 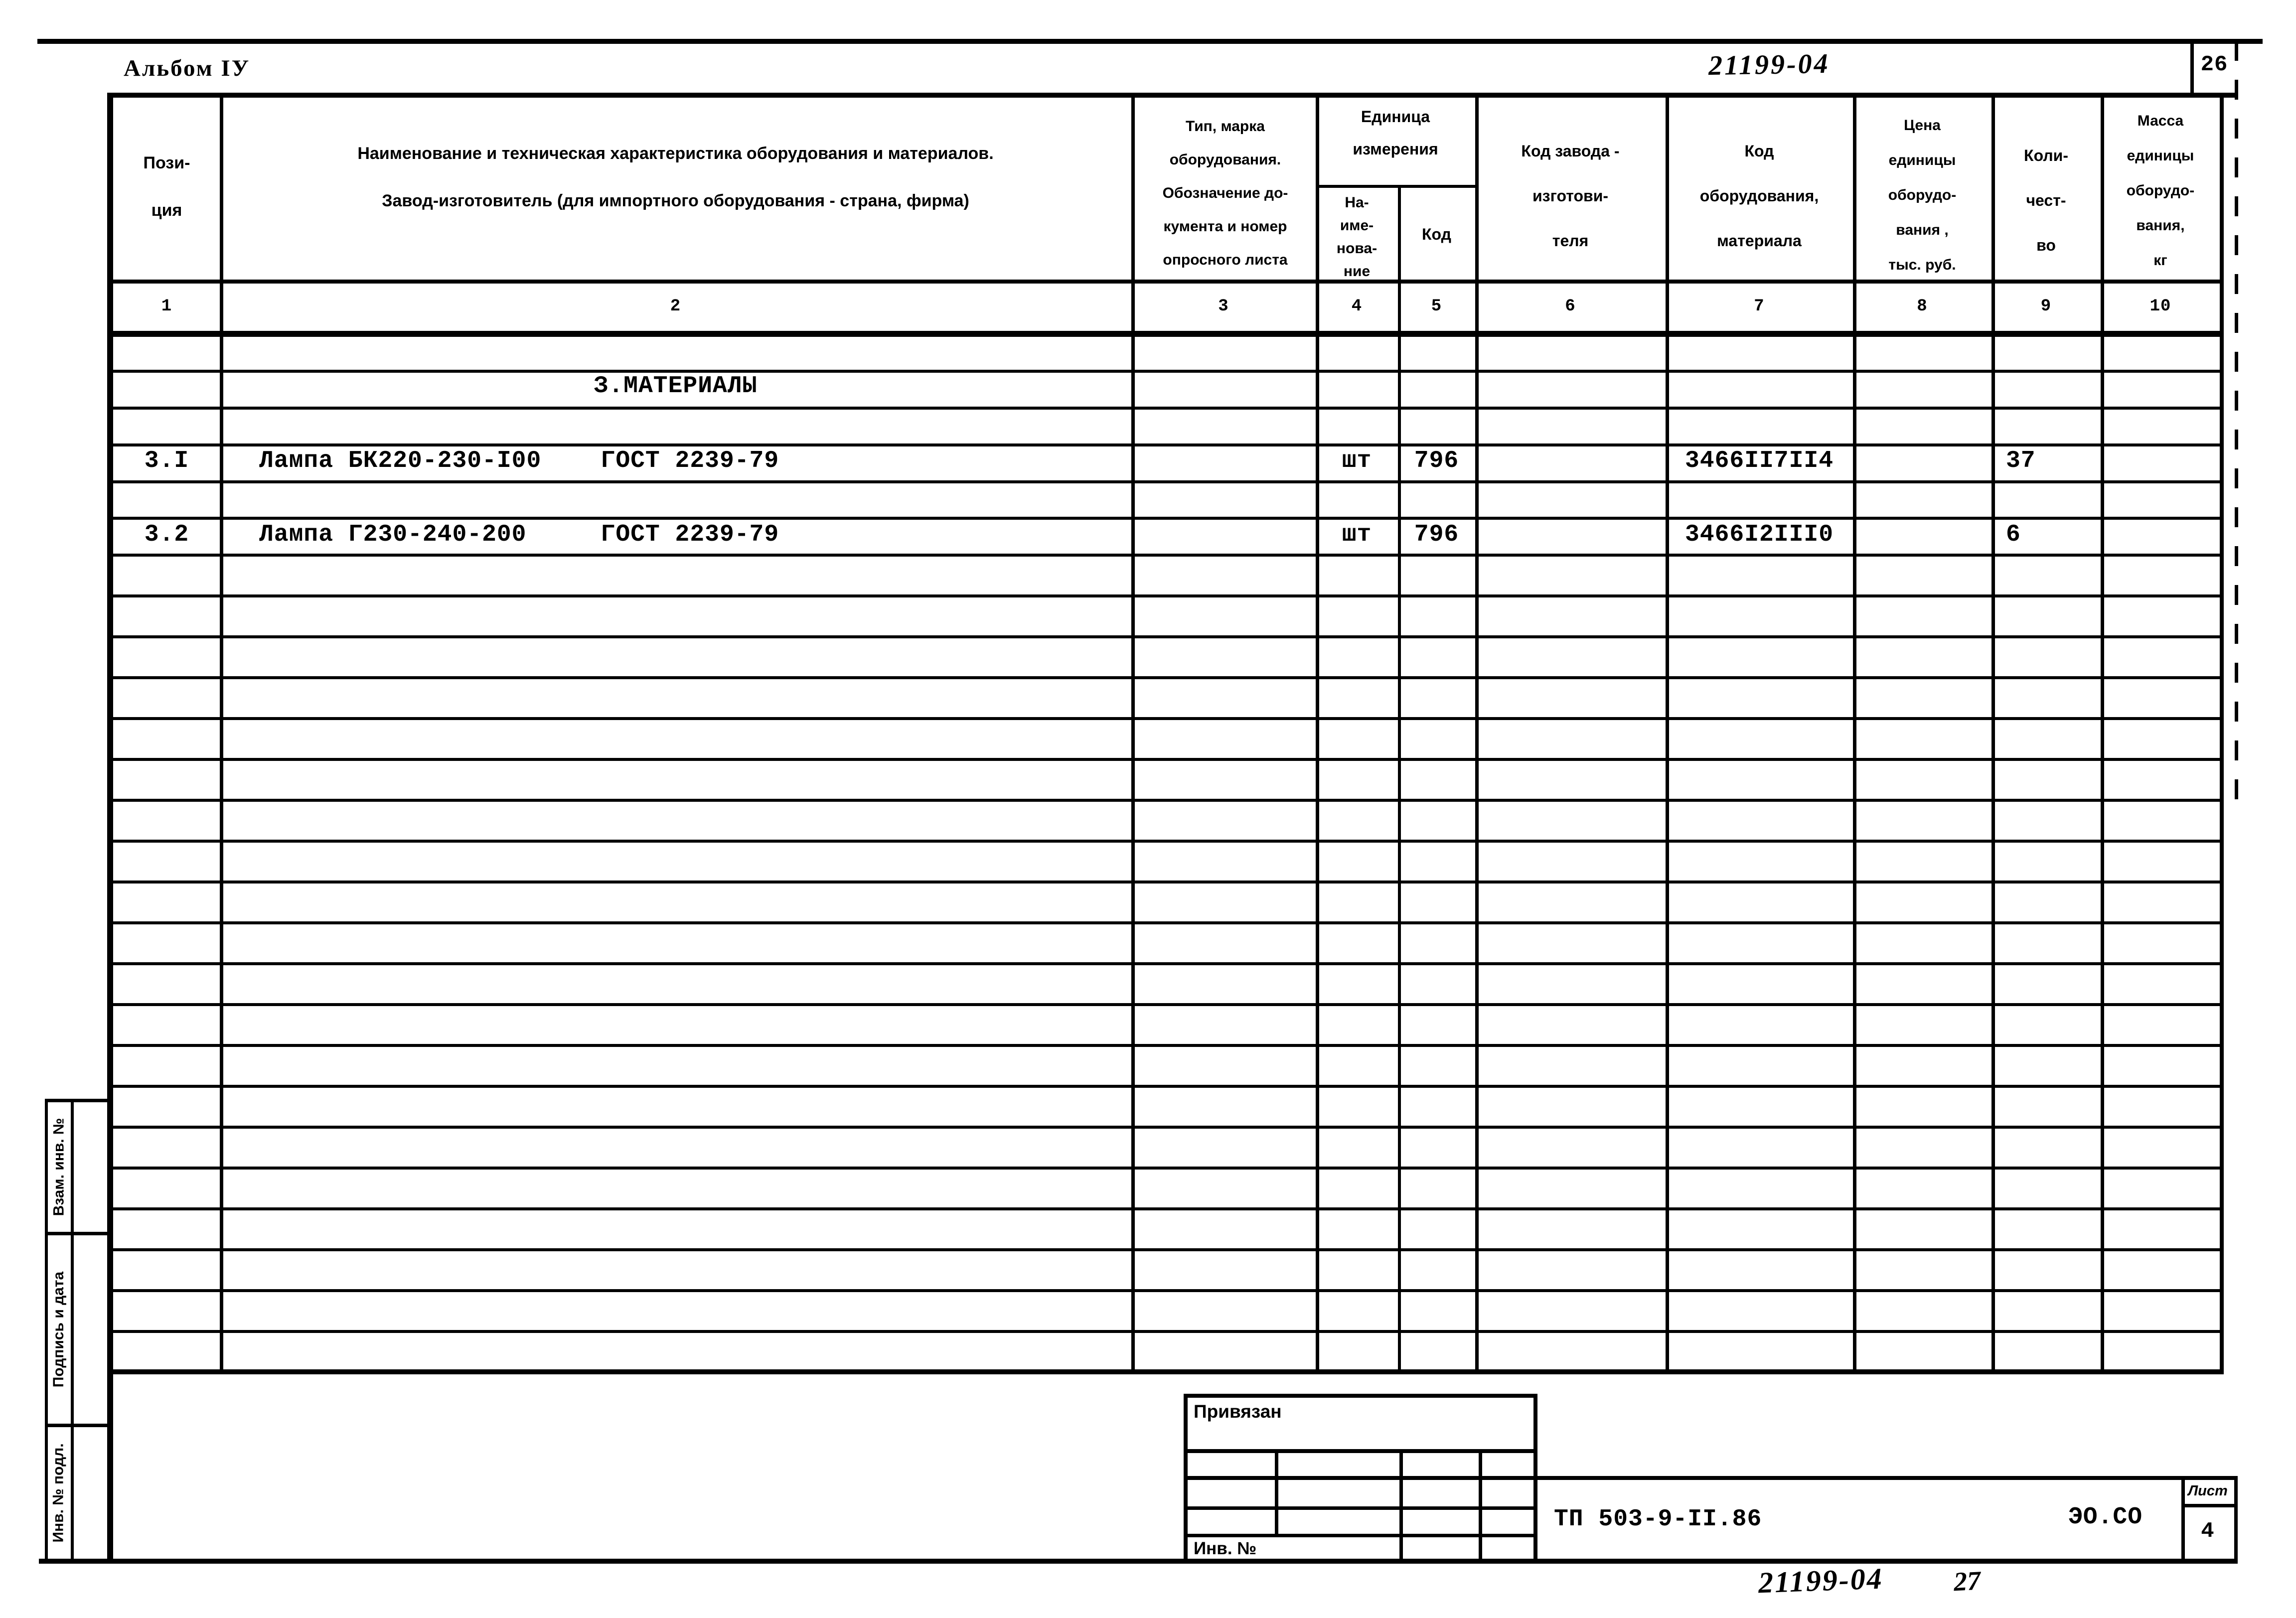 What do you see at coordinates (2160, 306) in the screenshot?
I see `column-number-10: 10` at bounding box center [2160, 306].